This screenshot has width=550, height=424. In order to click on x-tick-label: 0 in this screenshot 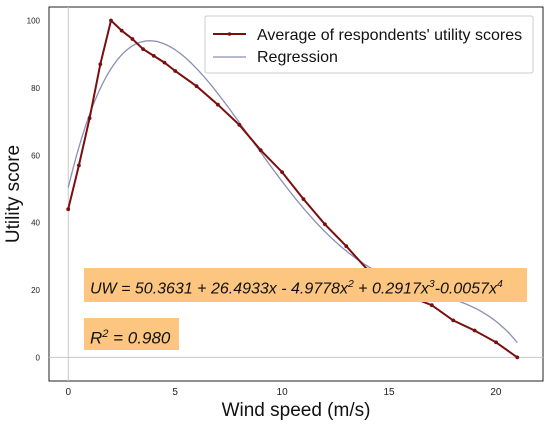, I will do `click(68, 392)`.